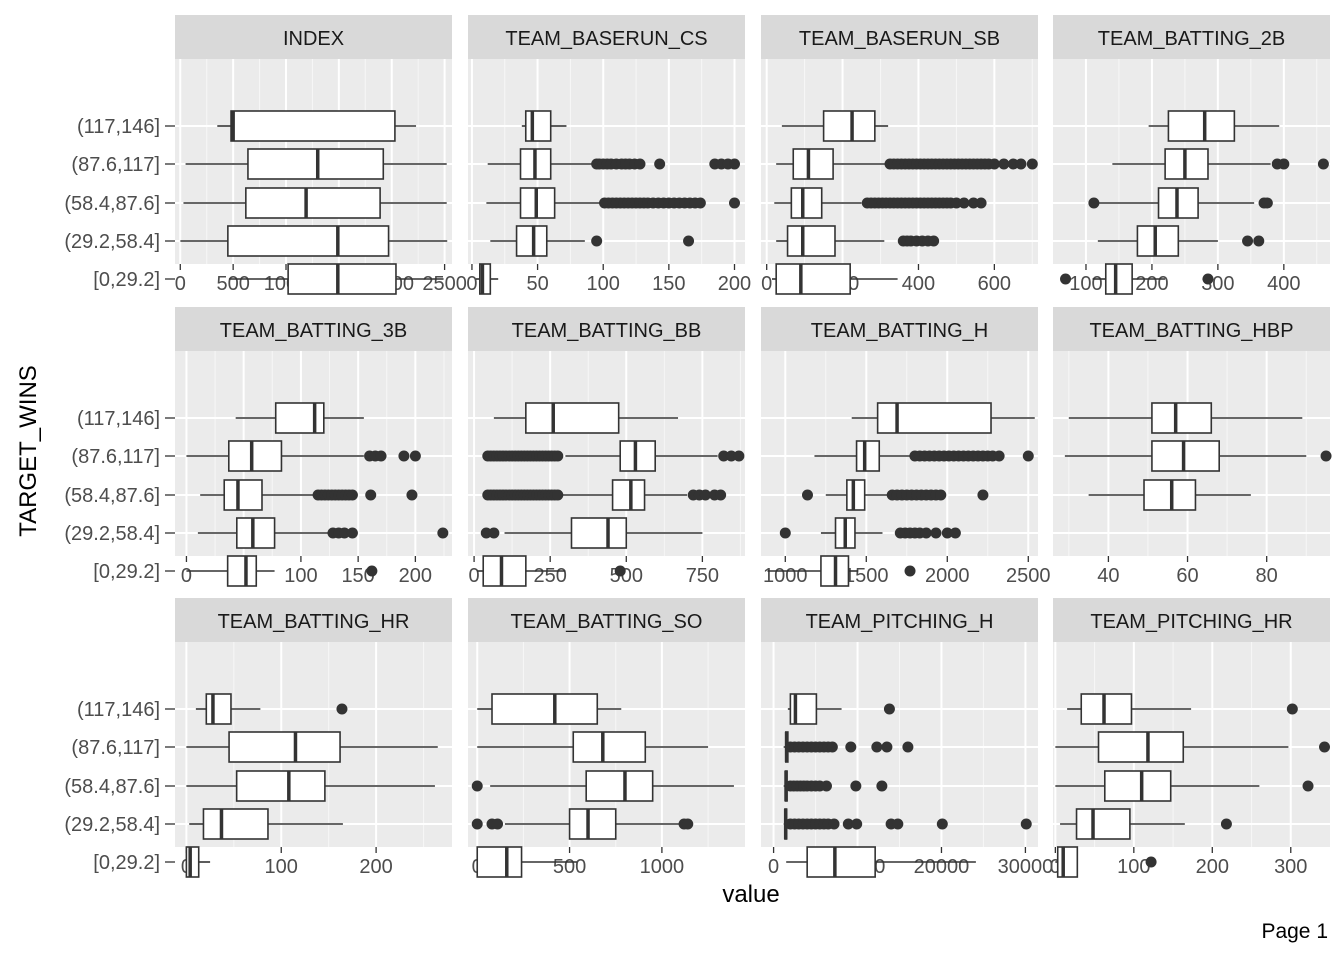  Describe the element at coordinates (907, 738) in the screenshot. I see `facet-panel: TEAM_PITCHING_H0100002000030000` at that location.